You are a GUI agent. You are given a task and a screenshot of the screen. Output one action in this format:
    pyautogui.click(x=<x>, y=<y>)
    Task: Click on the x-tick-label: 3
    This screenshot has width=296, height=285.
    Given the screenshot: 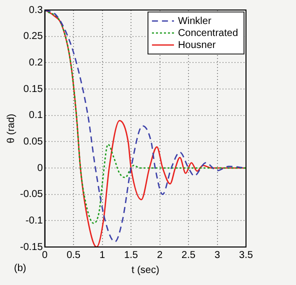 What is the action you would take?
    pyautogui.click(x=217, y=255)
    